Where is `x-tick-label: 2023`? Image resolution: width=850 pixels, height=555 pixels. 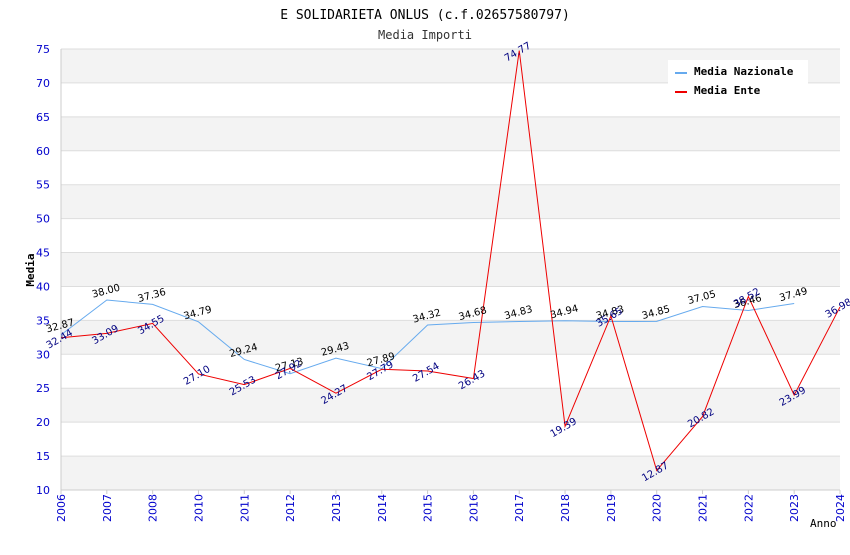
x-tick-label: 2023 is located at coordinates (794, 508).